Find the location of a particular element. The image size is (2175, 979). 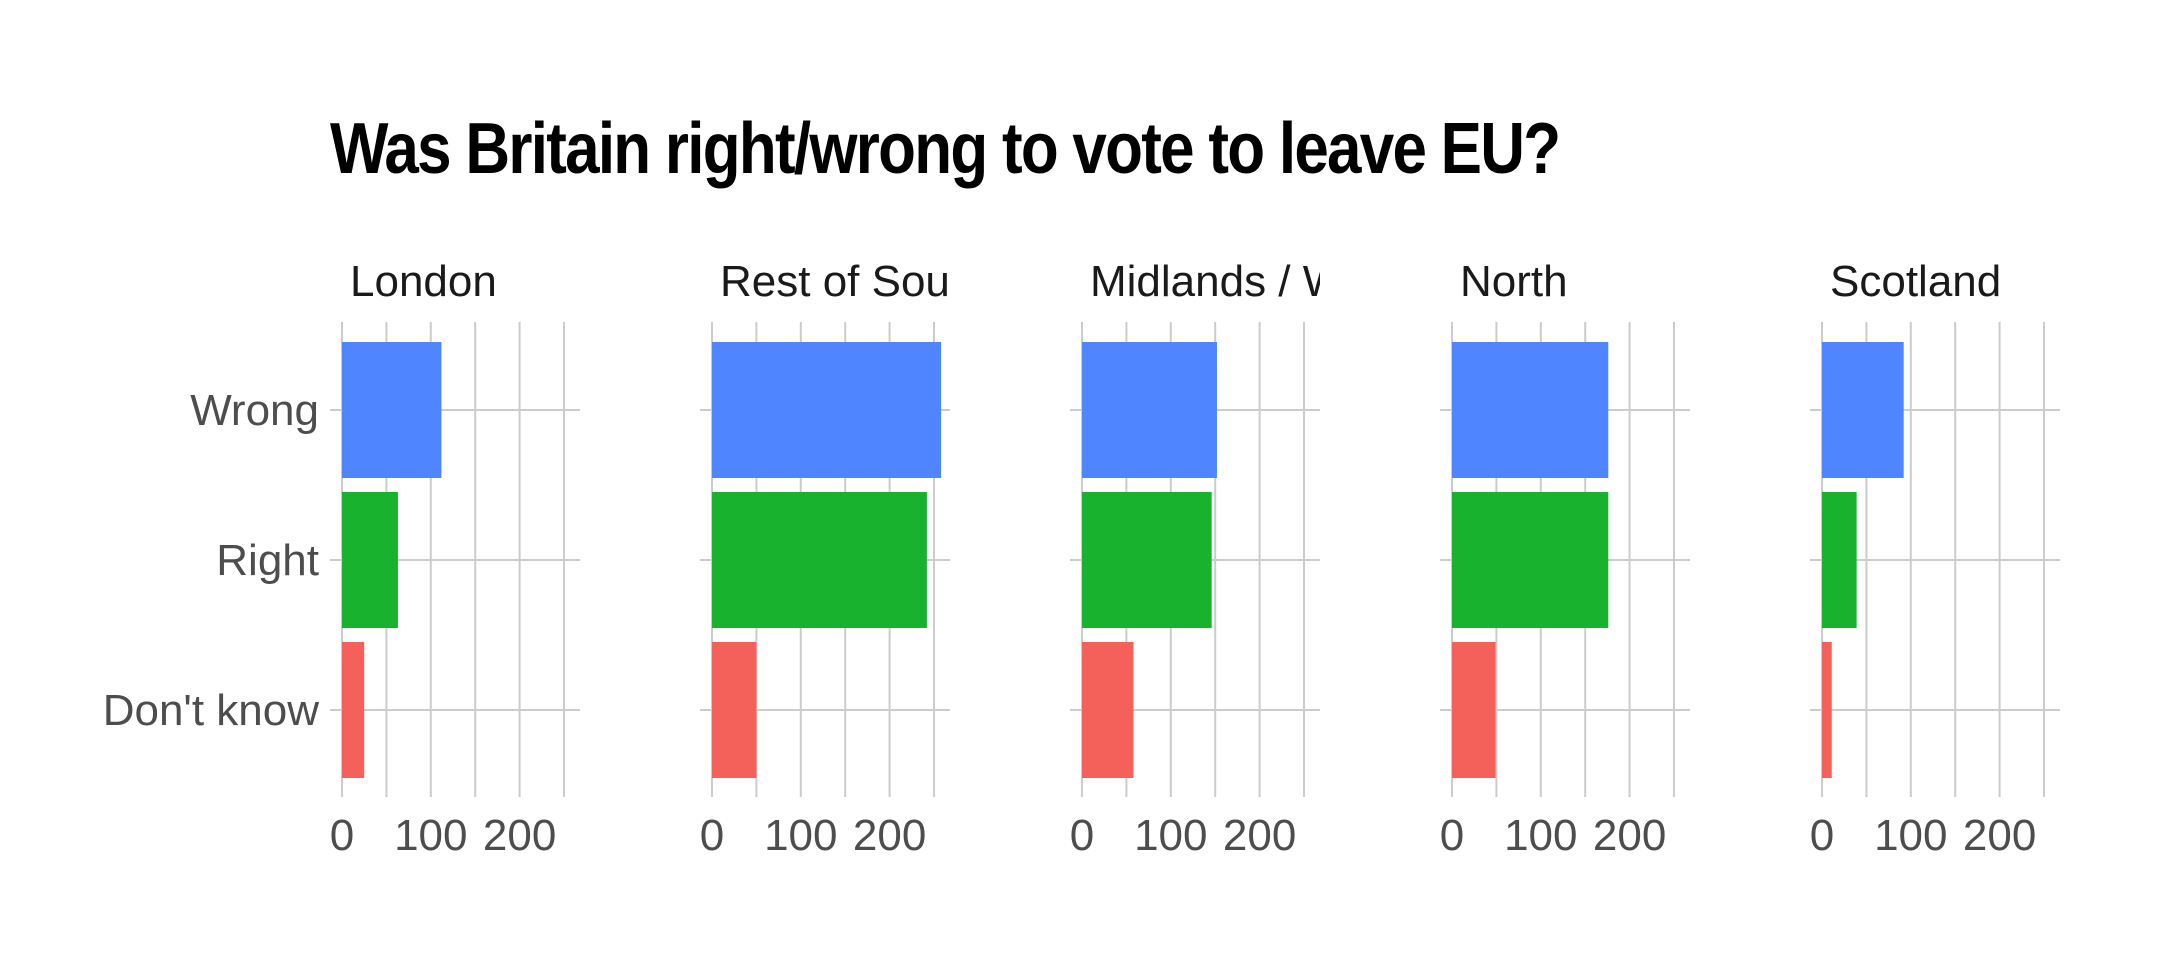

bar-north-don-t-know is located at coordinates (1474, 710).